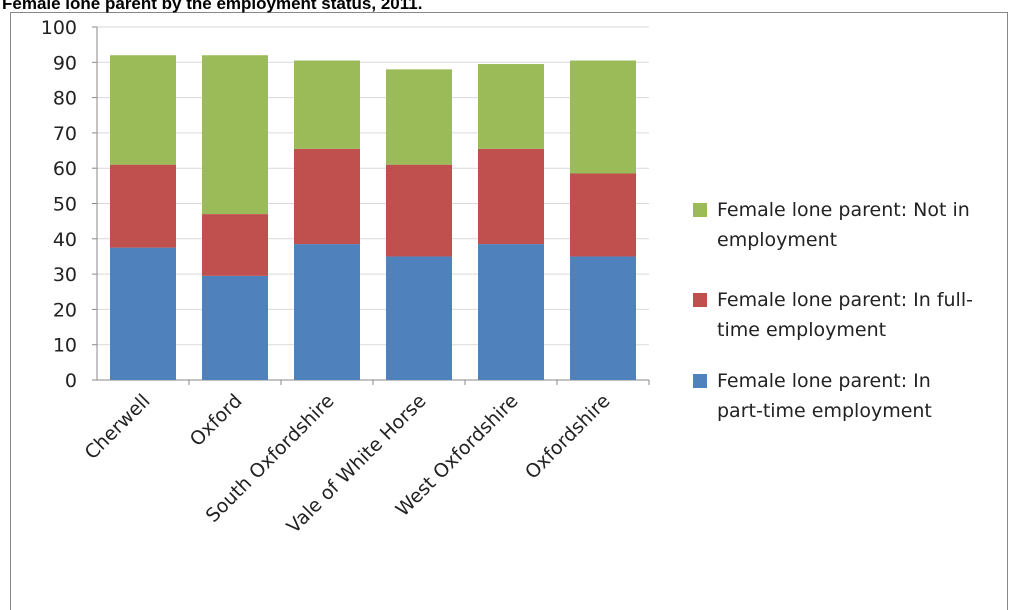 This screenshot has height=610, width=1009. Describe the element at coordinates (65, 205) in the screenshot. I see `y-tick-label: 50` at that location.